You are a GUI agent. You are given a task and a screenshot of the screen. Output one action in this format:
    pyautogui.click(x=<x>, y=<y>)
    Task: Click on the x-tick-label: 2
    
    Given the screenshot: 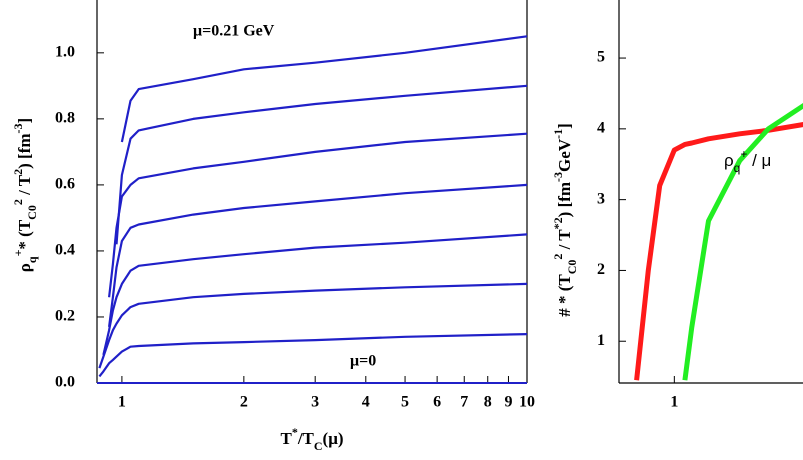 What is the action you would take?
    pyautogui.click(x=244, y=402)
    